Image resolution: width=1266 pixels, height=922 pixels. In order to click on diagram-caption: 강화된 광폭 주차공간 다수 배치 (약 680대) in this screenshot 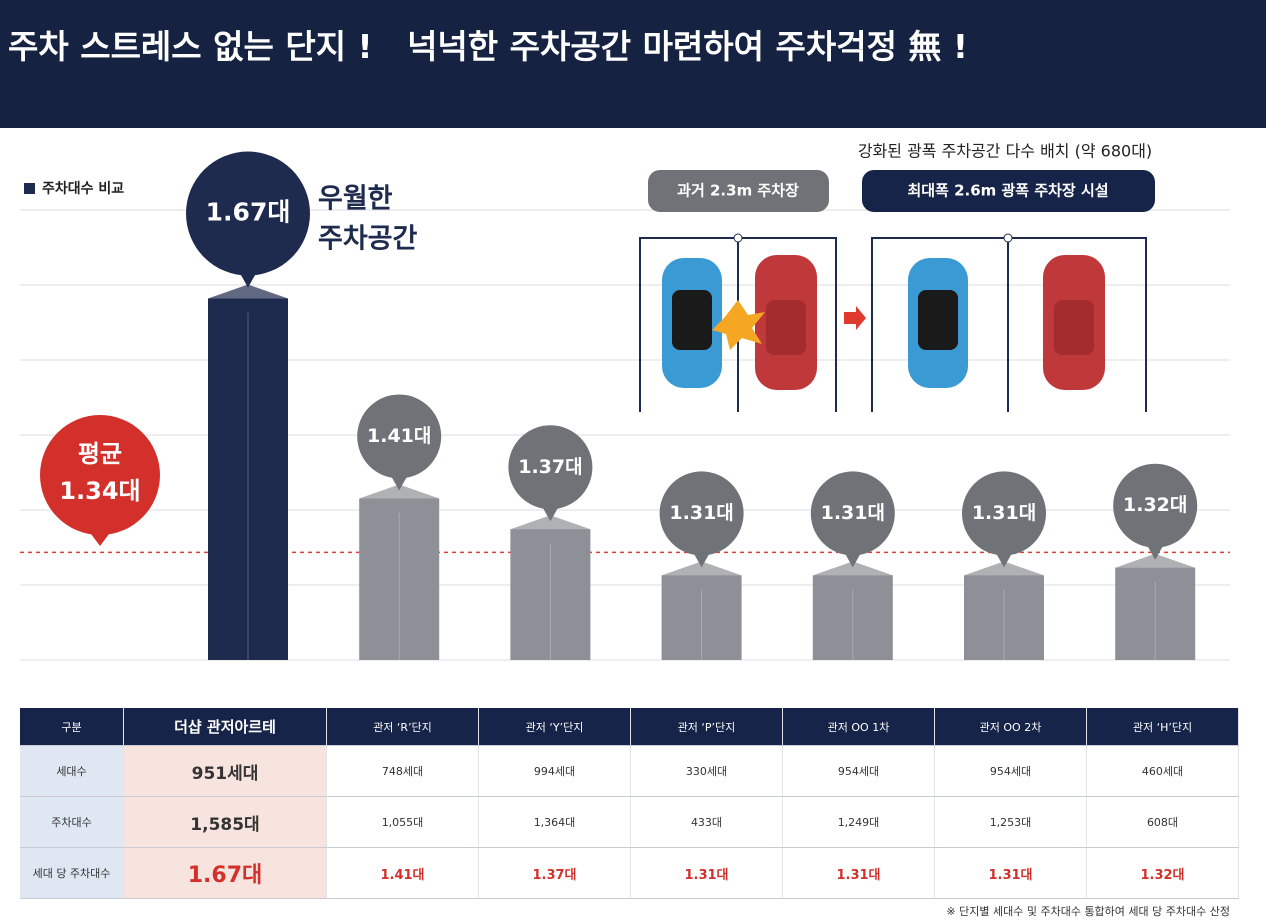, I will do `click(1005, 151)`.